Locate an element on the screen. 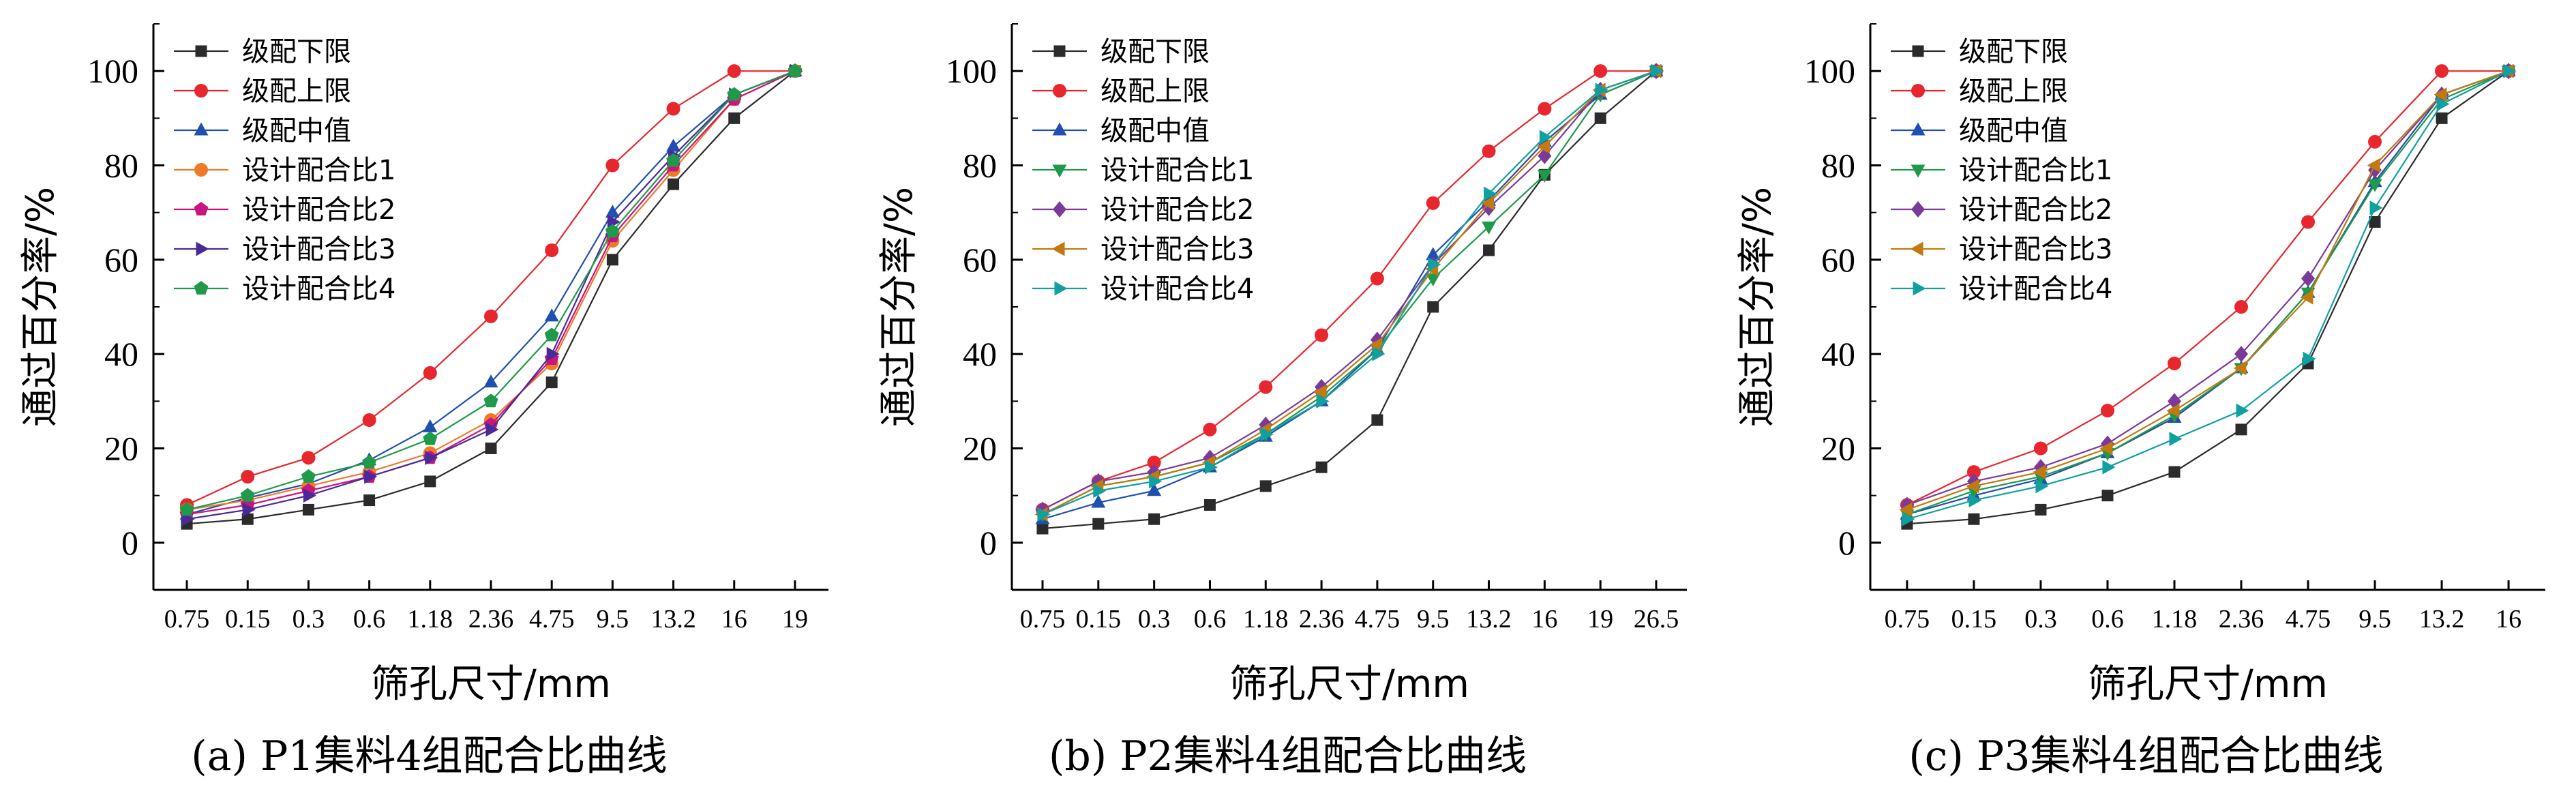  x-tick-label: 26.5 is located at coordinates (1656, 619).